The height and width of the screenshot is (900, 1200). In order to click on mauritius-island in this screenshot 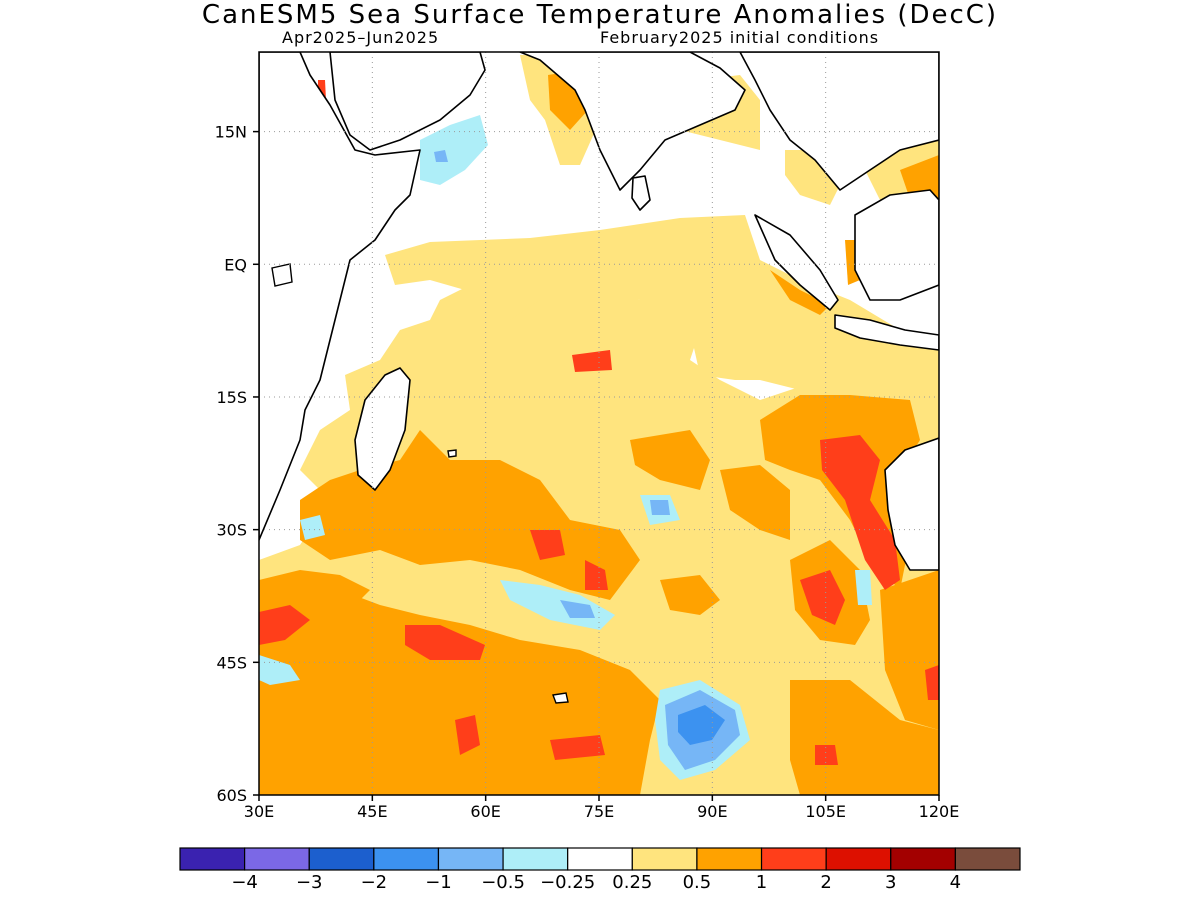, I will do `click(452, 453)`.